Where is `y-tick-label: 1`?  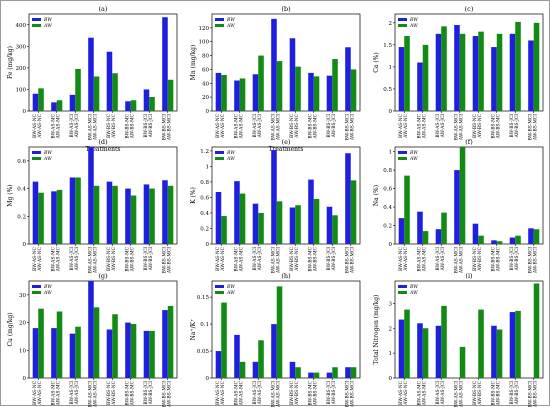
y-tick-label: 1 is located at coordinates (391, 68).